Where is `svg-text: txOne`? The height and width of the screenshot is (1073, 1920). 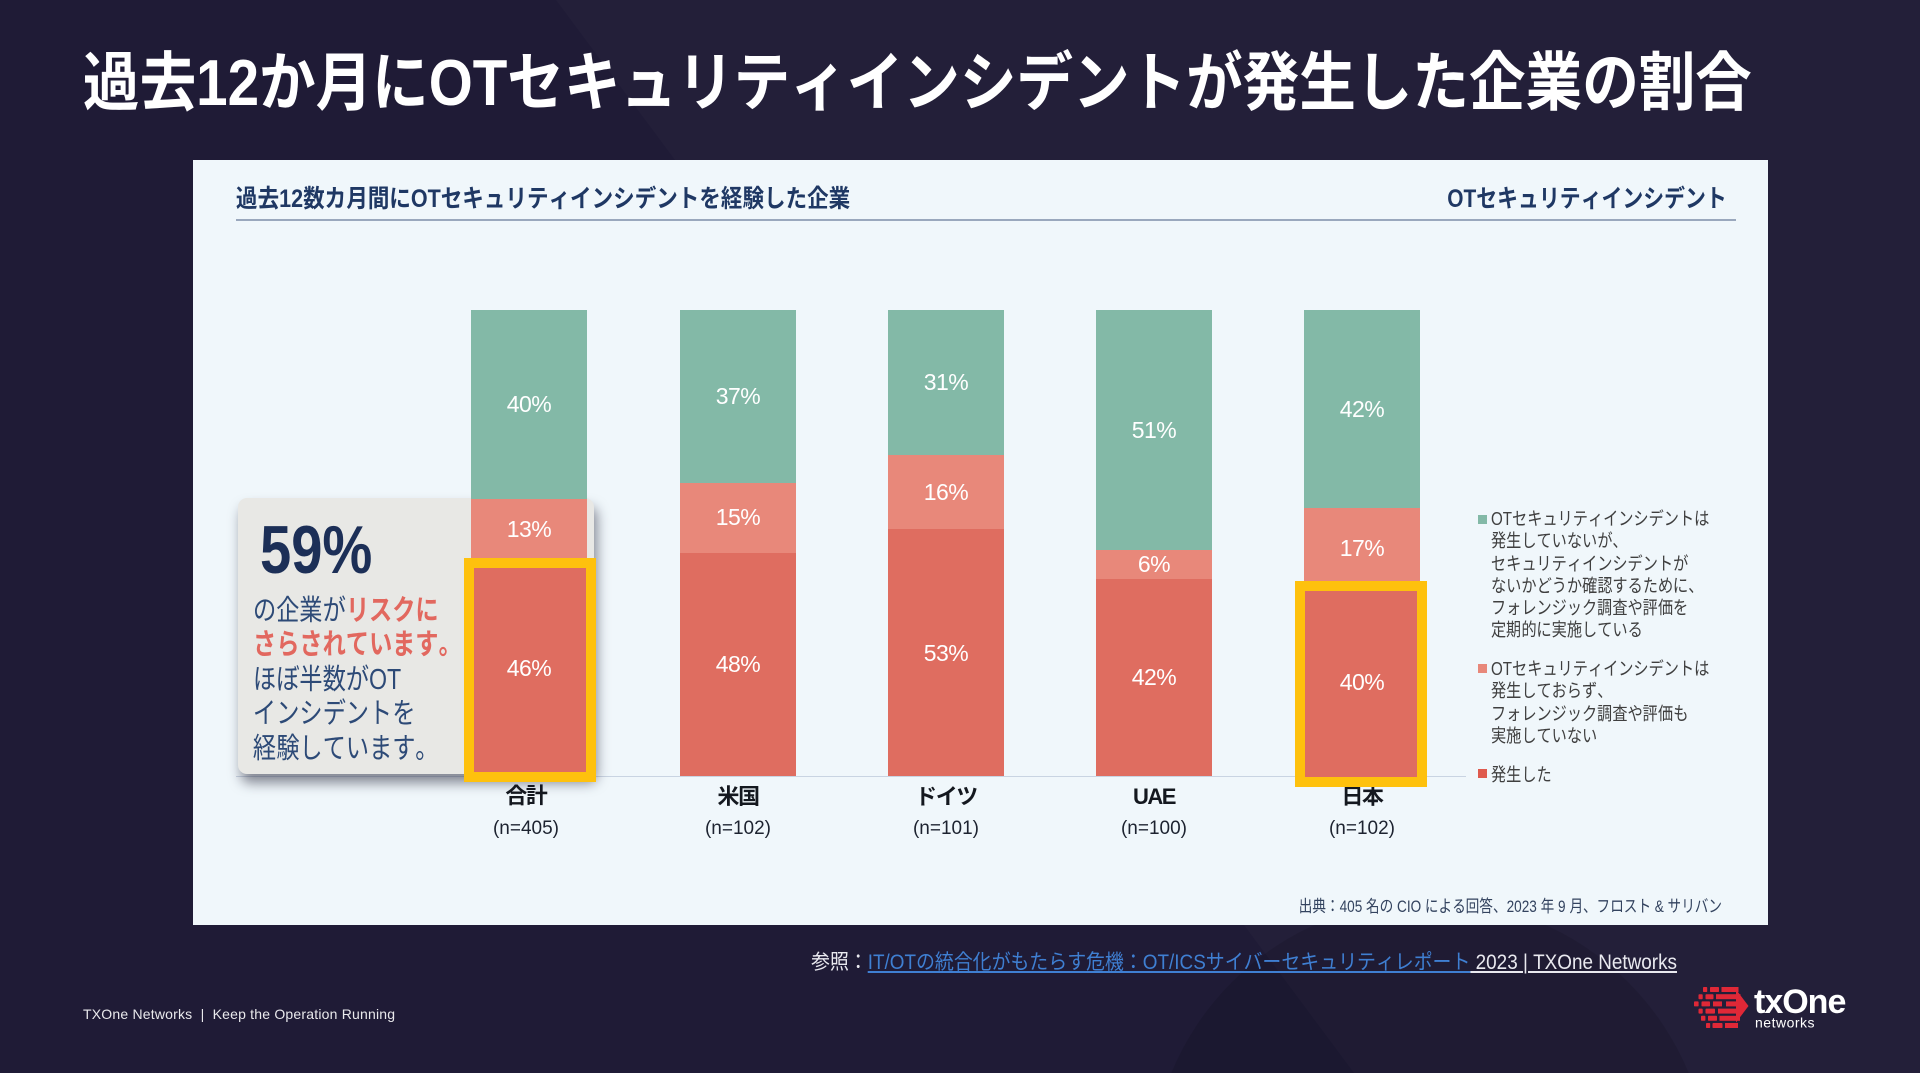 svg-text: txOne is located at coordinates (1799, 1002).